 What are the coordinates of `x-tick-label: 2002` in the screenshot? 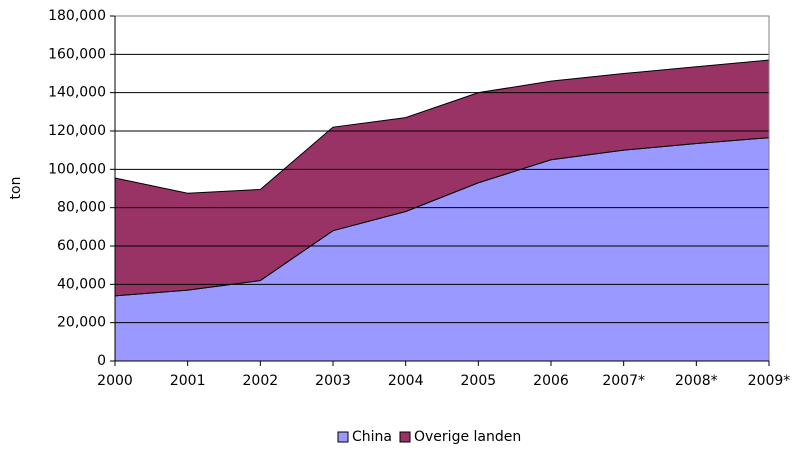 It's located at (261, 381).